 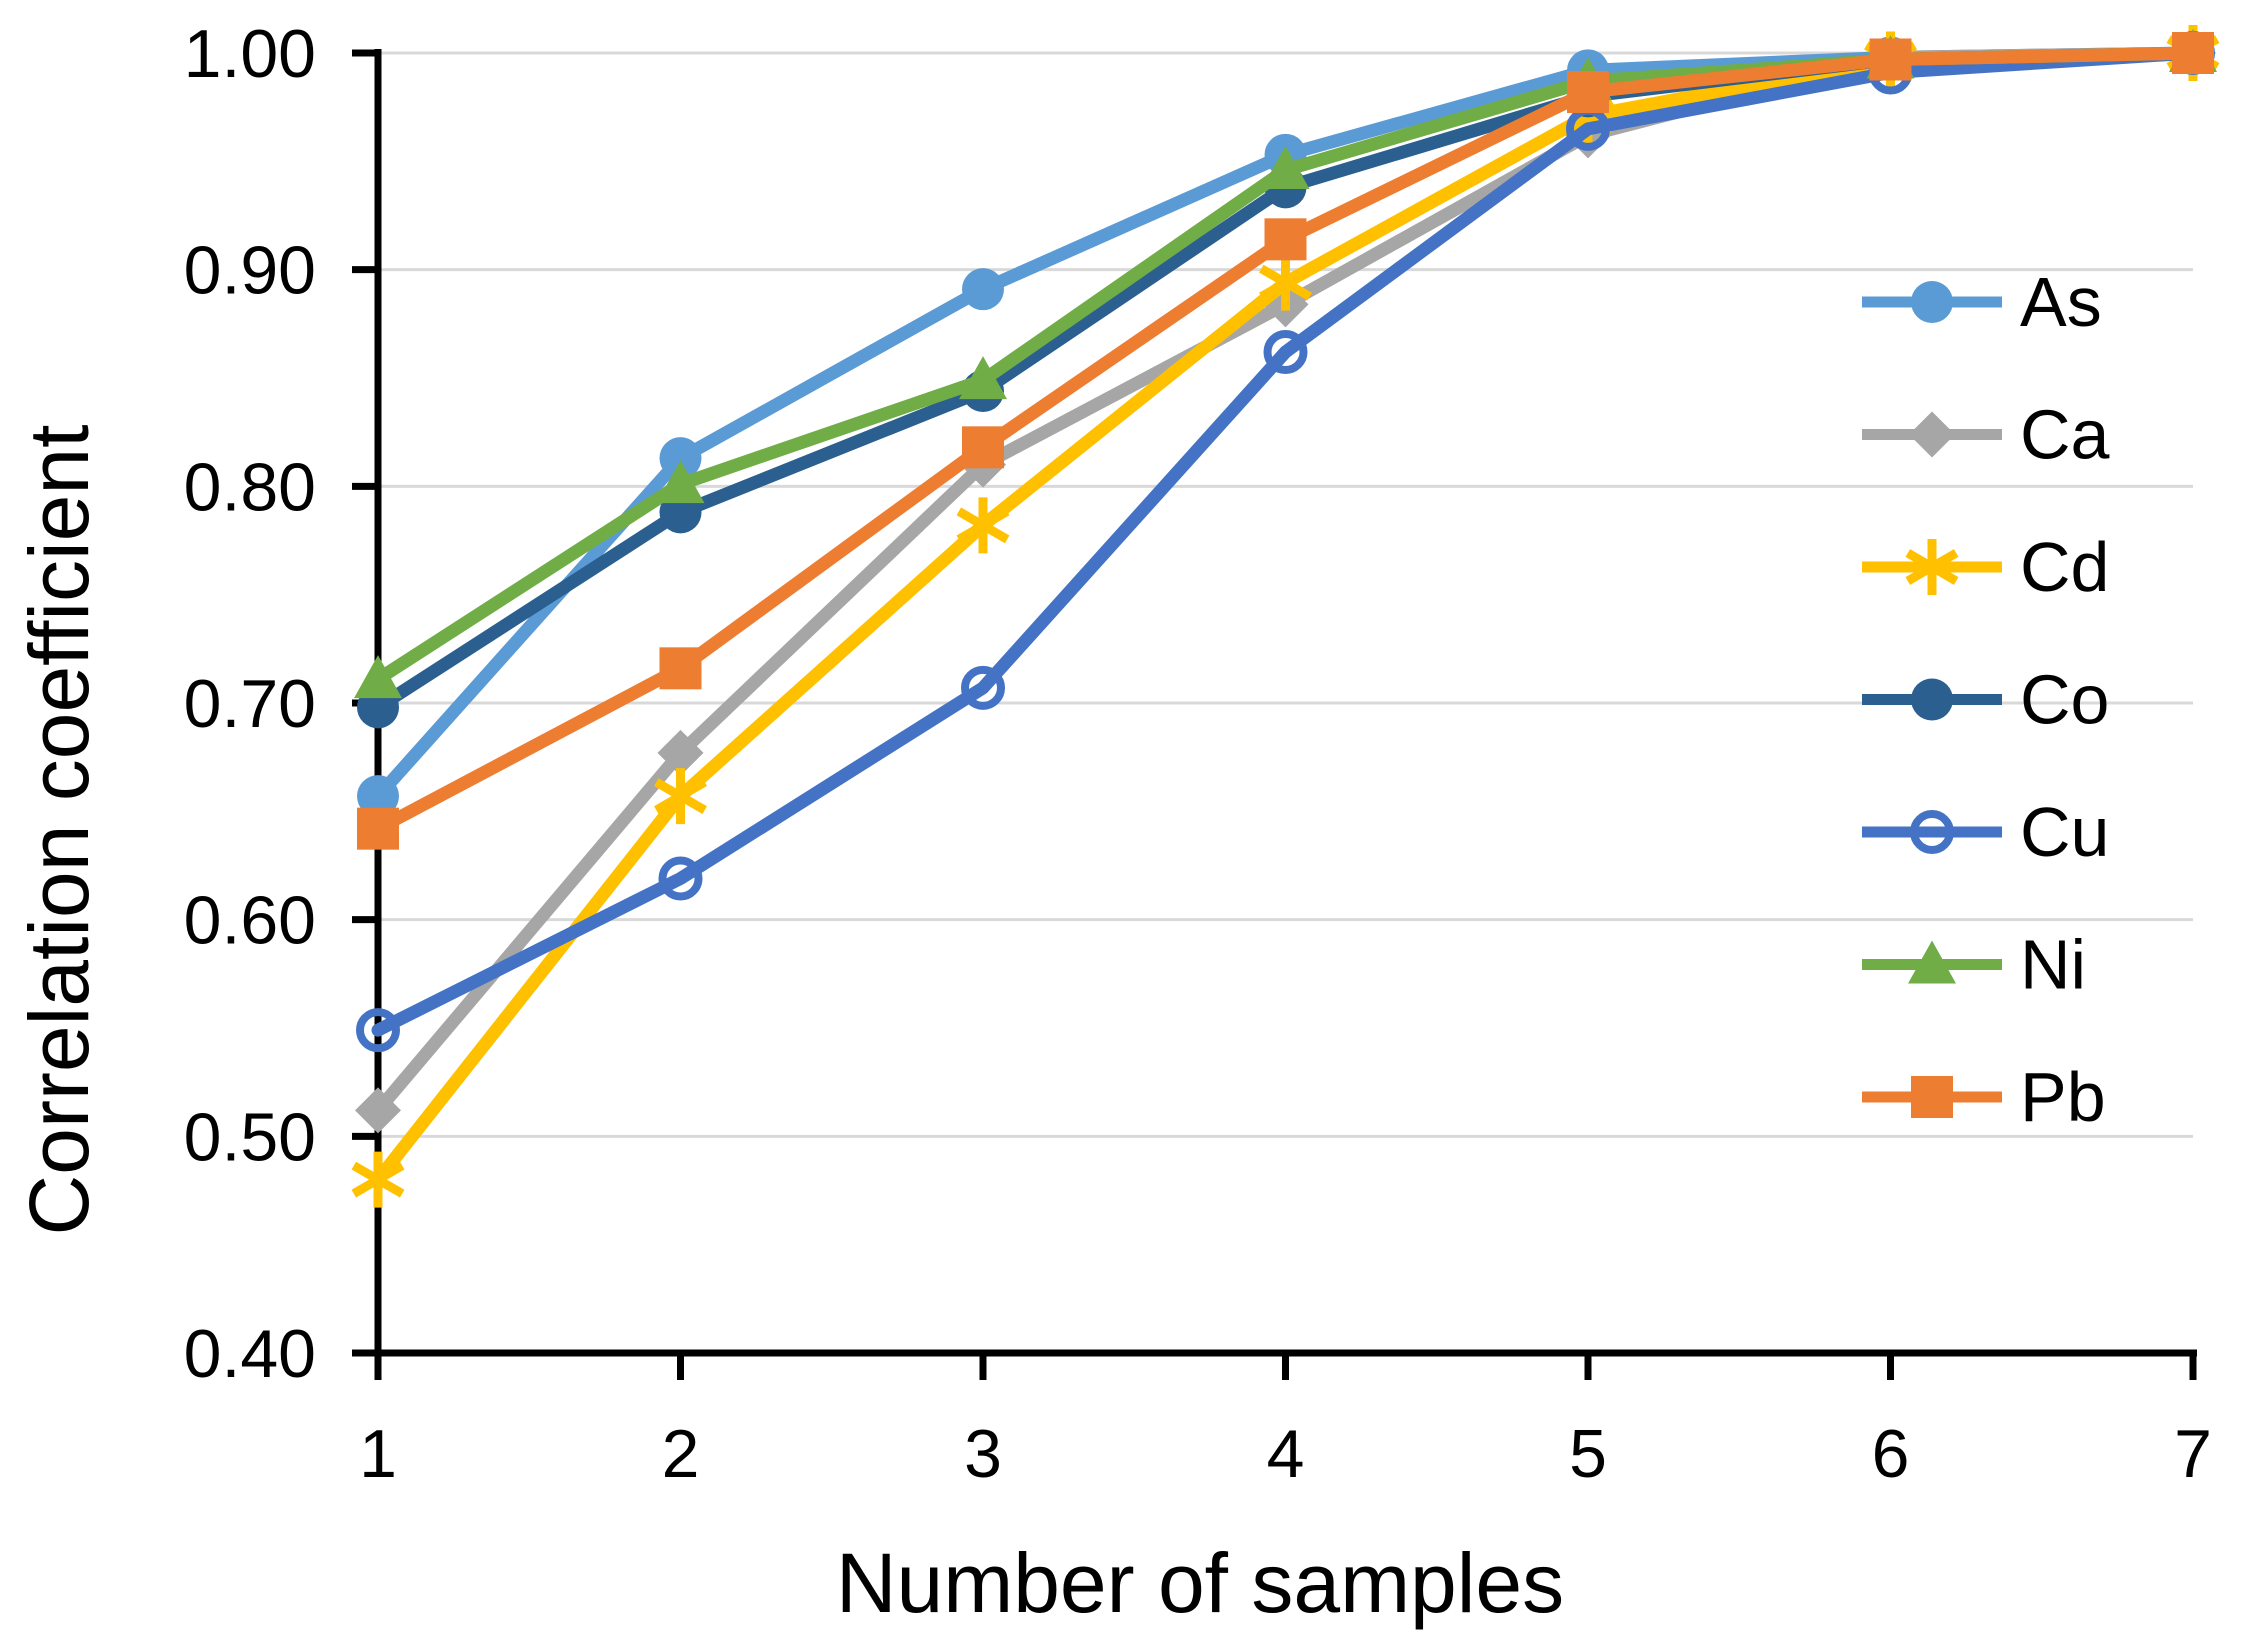 What do you see at coordinates (250, 921) in the screenshot?
I see `y-tick-label: 0.60` at bounding box center [250, 921].